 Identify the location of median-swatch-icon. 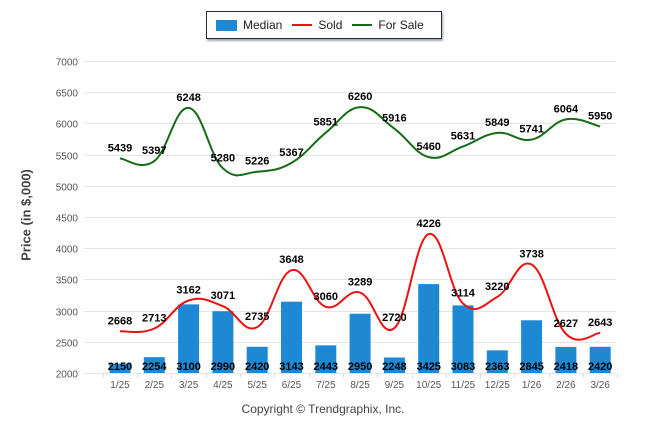
(226, 25).